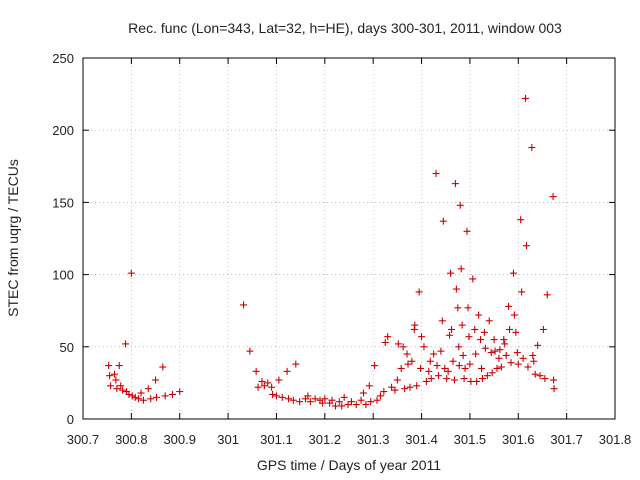 The width and height of the screenshot is (640, 480). What do you see at coordinates (67, 347) in the screenshot?
I see `y-tick-label: 50` at bounding box center [67, 347].